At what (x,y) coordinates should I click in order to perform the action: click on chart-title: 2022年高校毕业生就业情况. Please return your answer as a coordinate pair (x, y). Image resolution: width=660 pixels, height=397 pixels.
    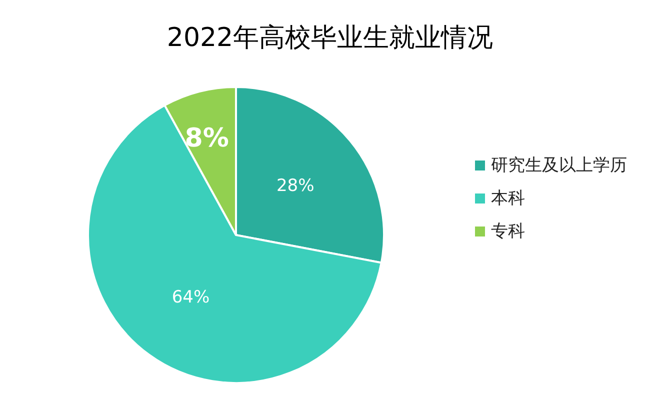
    Looking at the image, I should click on (330, 38).